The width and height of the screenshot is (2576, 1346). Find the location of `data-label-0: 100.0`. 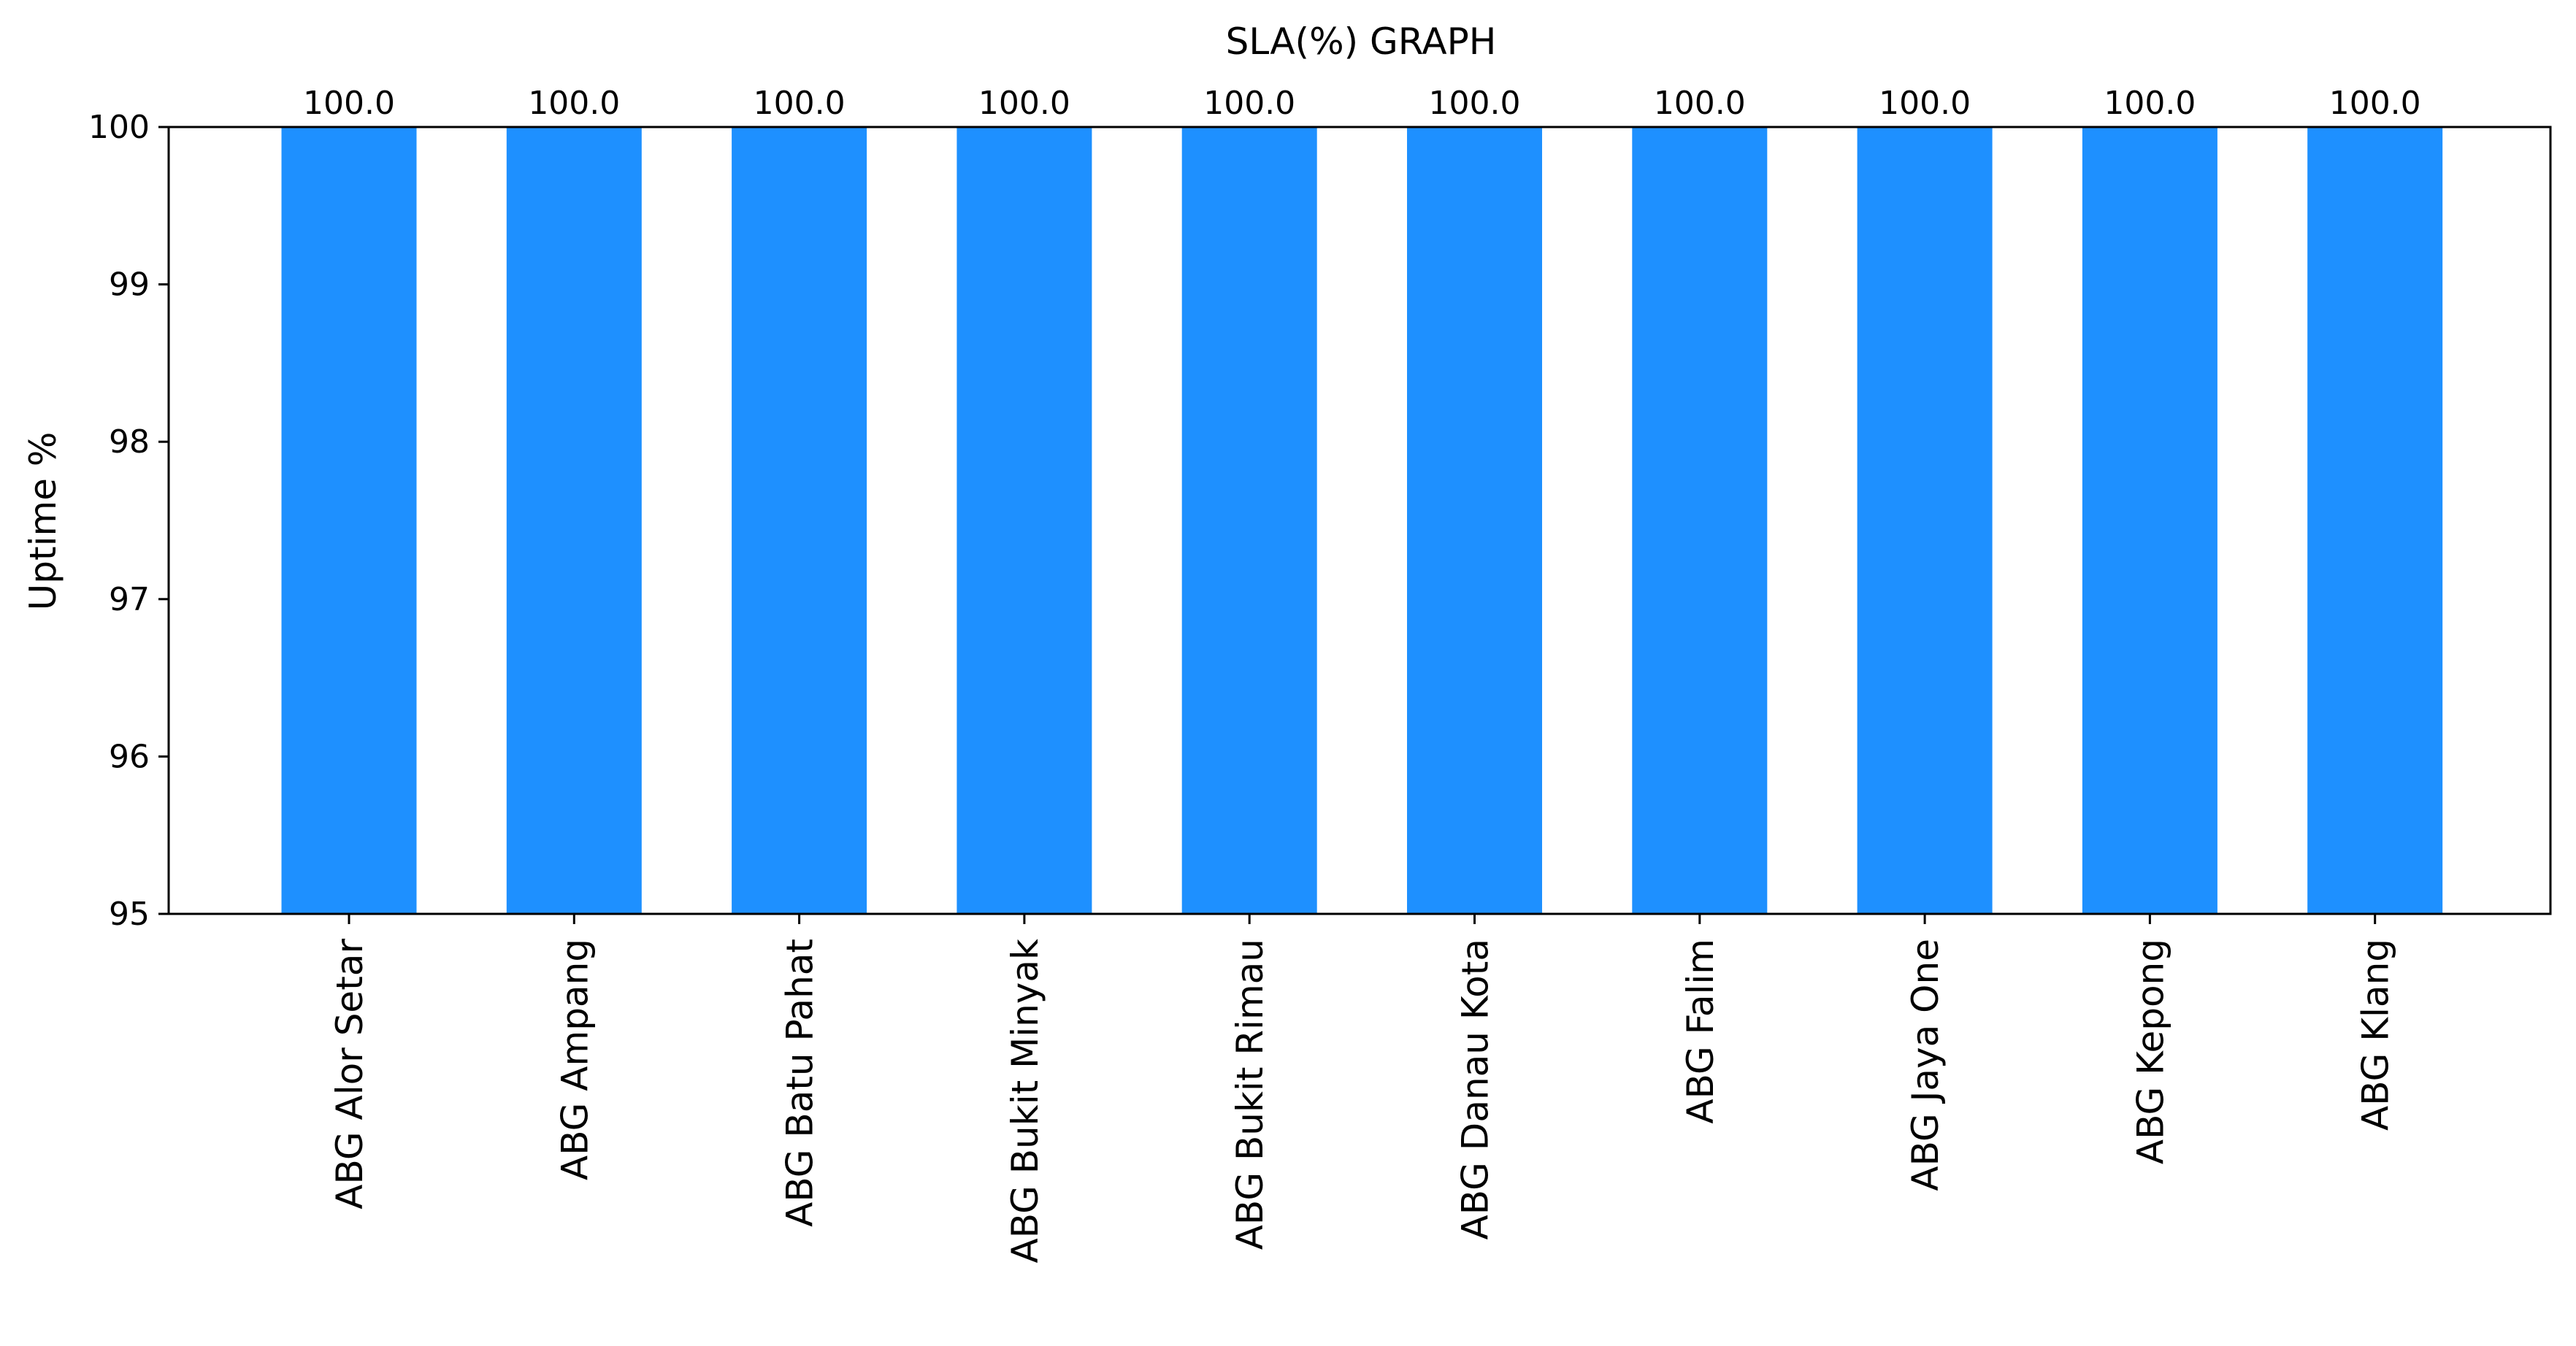

data-label-0: 100.0 is located at coordinates (349, 103).